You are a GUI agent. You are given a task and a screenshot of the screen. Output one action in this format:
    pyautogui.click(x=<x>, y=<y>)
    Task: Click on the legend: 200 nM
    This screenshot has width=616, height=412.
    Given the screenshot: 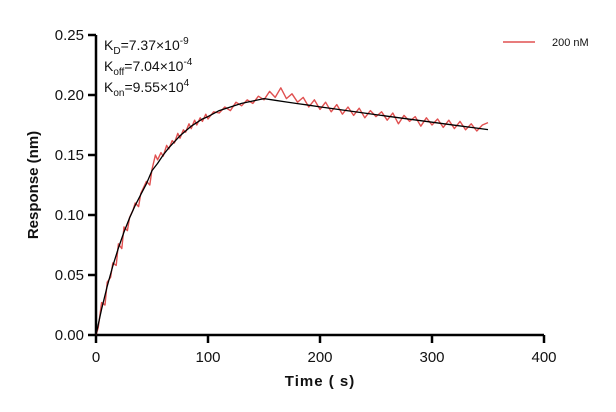 What is the action you would take?
    pyautogui.click(x=546, y=43)
    